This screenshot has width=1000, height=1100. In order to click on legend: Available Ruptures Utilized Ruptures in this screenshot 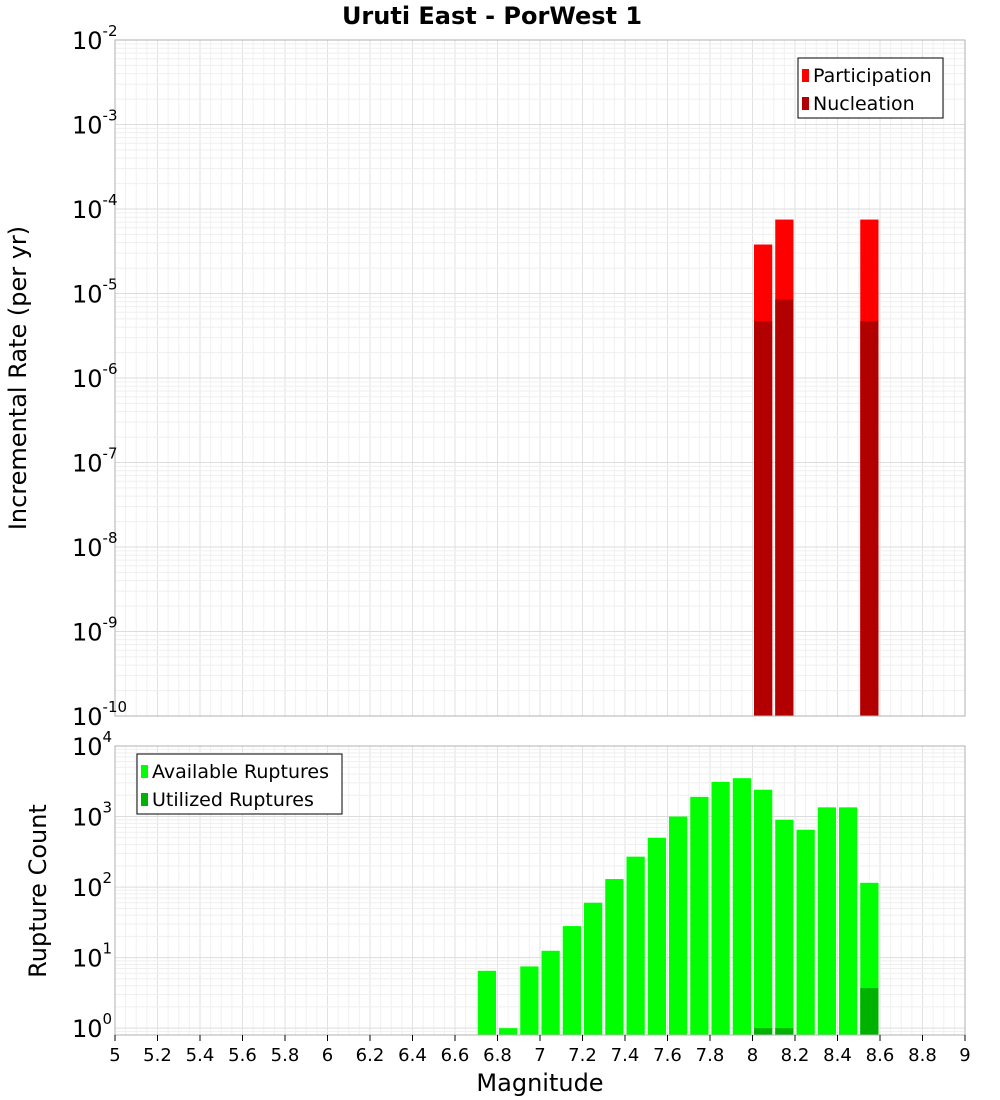, I will do `click(239, 784)`.